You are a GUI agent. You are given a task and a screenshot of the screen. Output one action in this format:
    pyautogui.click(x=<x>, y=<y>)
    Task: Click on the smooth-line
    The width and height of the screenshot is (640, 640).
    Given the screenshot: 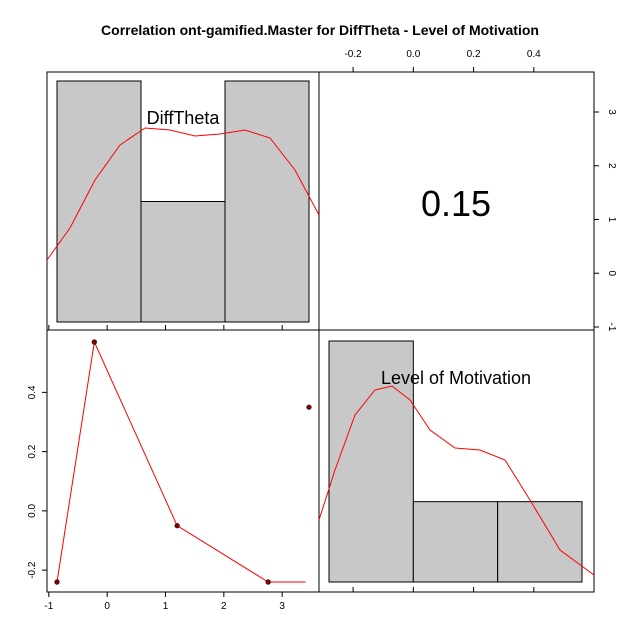 What is the action you would take?
    pyautogui.click(x=181, y=461)
    